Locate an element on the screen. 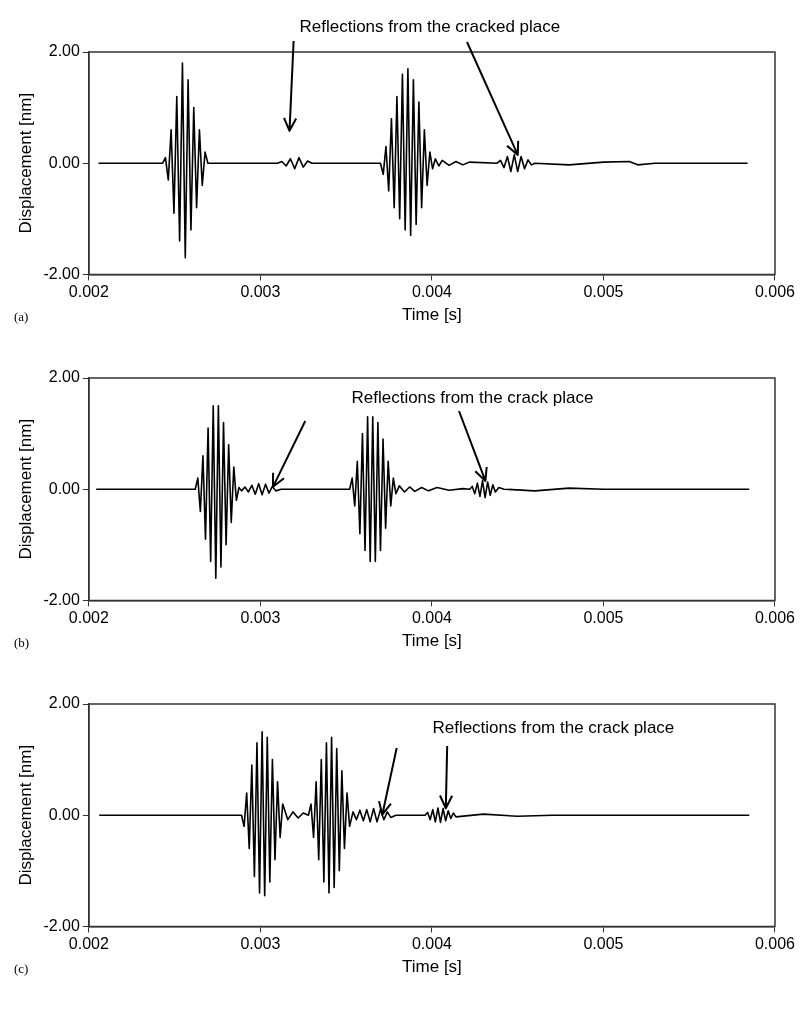 This screenshot has width=808, height=1026. text: (b) is located at coordinates (22, 643).